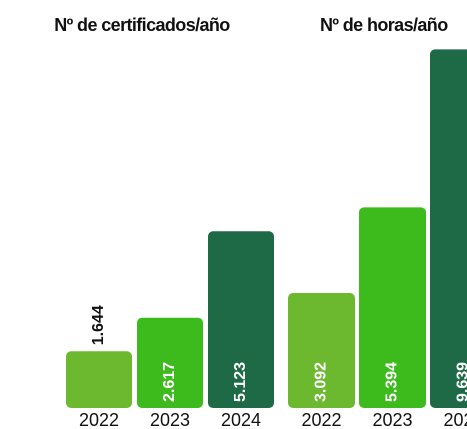  What do you see at coordinates (240, 382) in the screenshot?
I see `value-label: 5.123` at bounding box center [240, 382].